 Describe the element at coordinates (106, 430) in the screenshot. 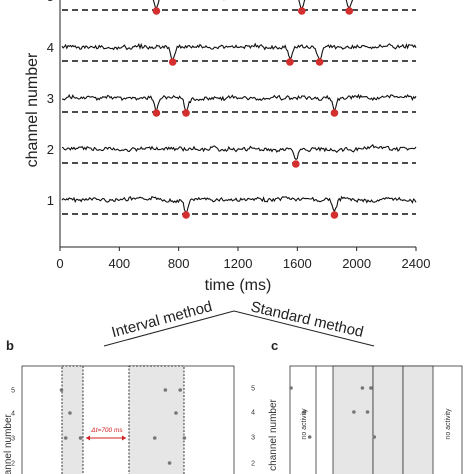

I see `delta-t-label: Δt=700 ms` at that location.